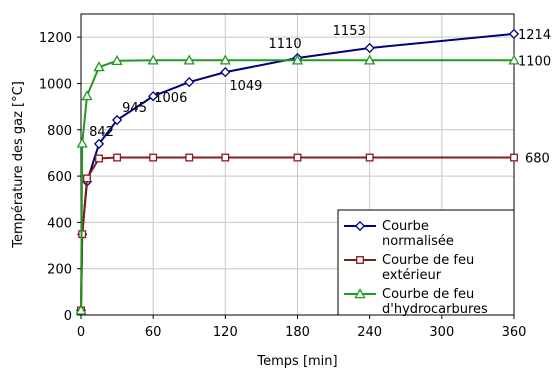 The image size is (559, 369). Describe the element at coordinates (59, 223) in the screenshot. I see `y-tick-label-2: 400` at that location.